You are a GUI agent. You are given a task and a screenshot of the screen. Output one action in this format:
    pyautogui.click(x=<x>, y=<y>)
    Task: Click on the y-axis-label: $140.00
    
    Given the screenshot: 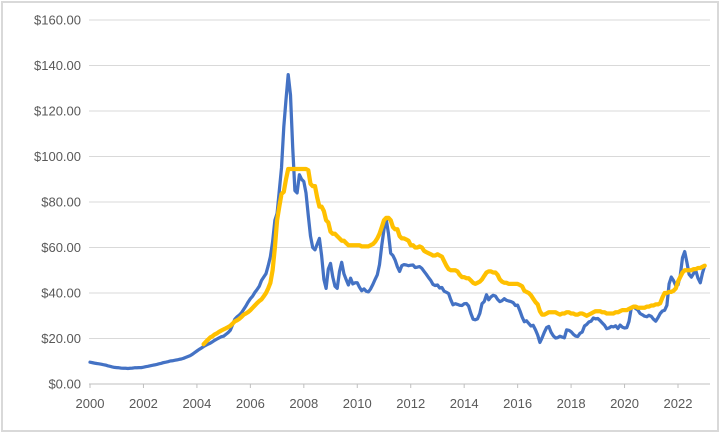 What is the action you would take?
    pyautogui.click(x=57, y=65)
    